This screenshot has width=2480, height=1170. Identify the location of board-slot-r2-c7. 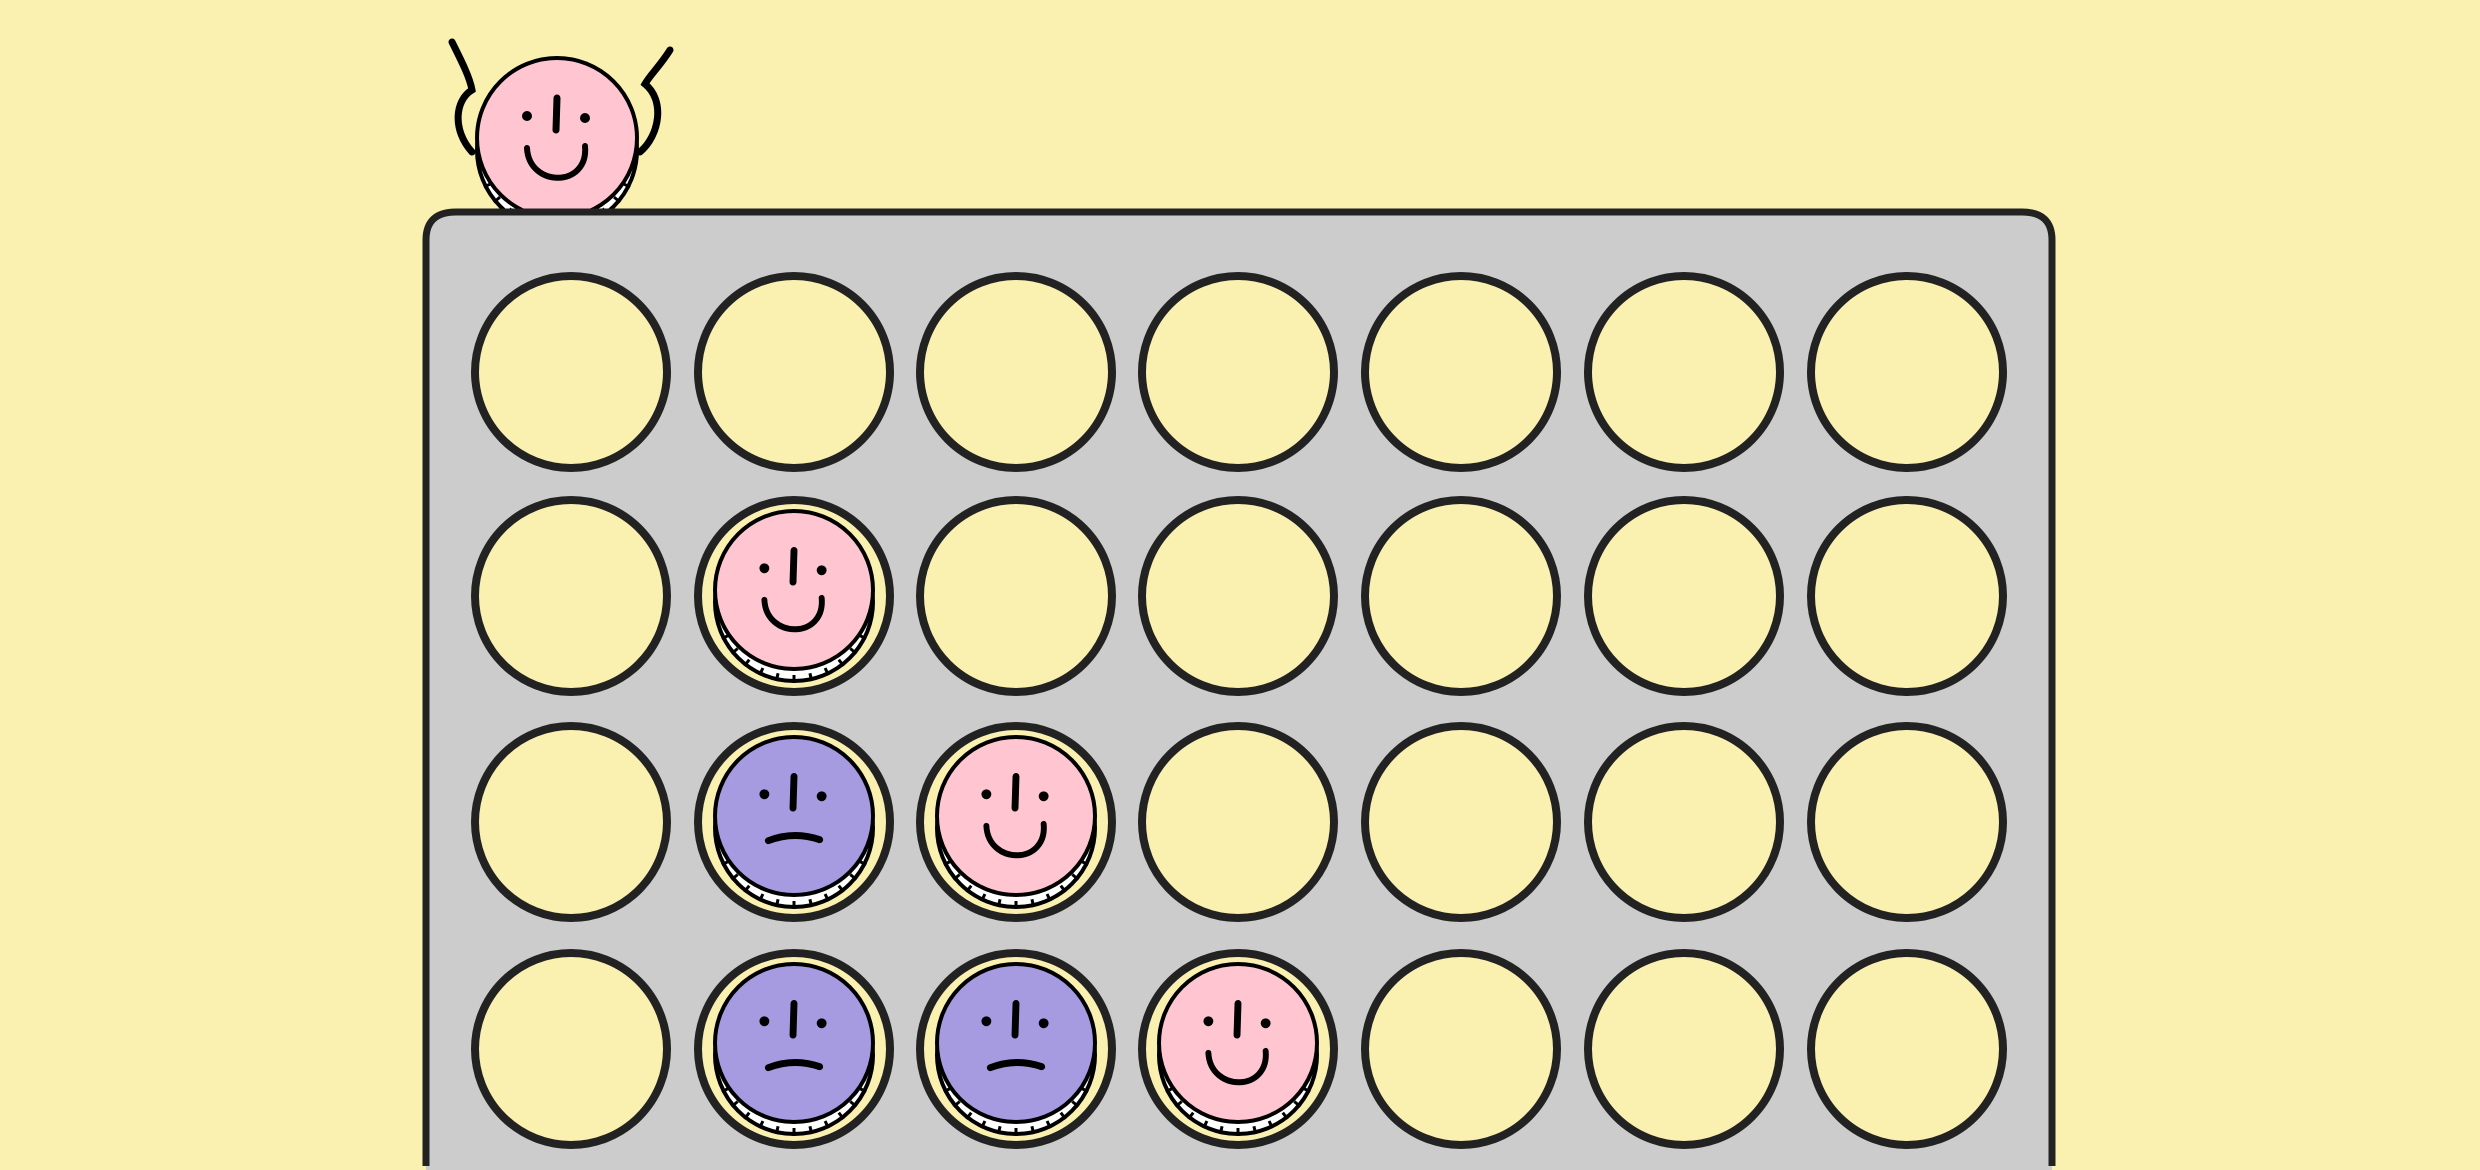
(1907, 596).